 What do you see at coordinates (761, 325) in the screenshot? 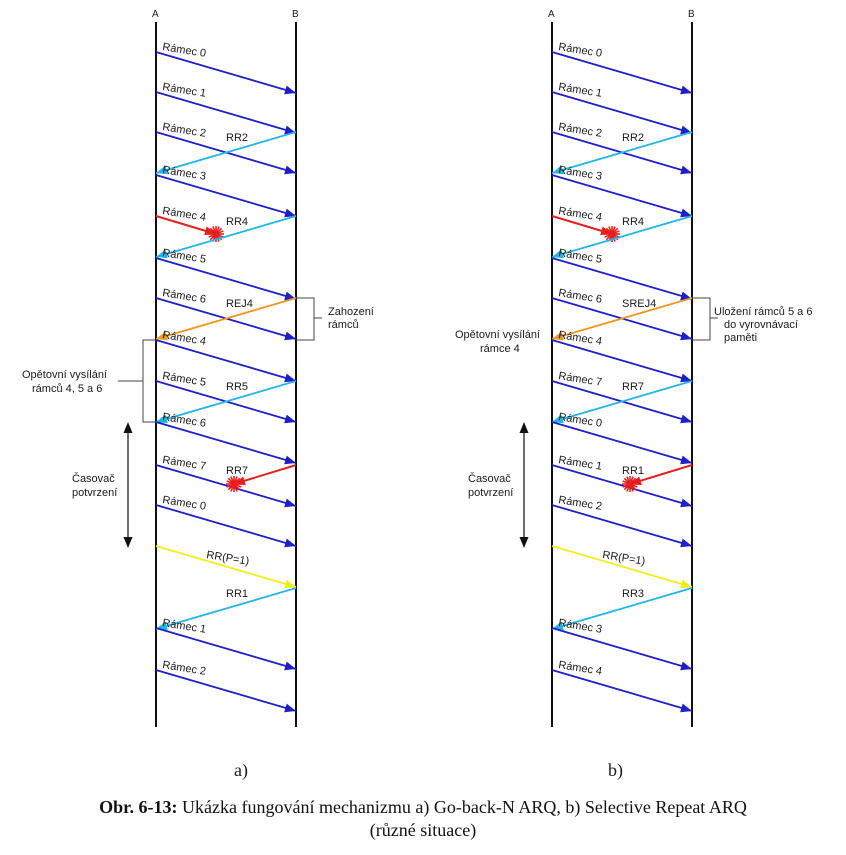
I see `right-bracket-text: do vyrovnávací` at bounding box center [761, 325].